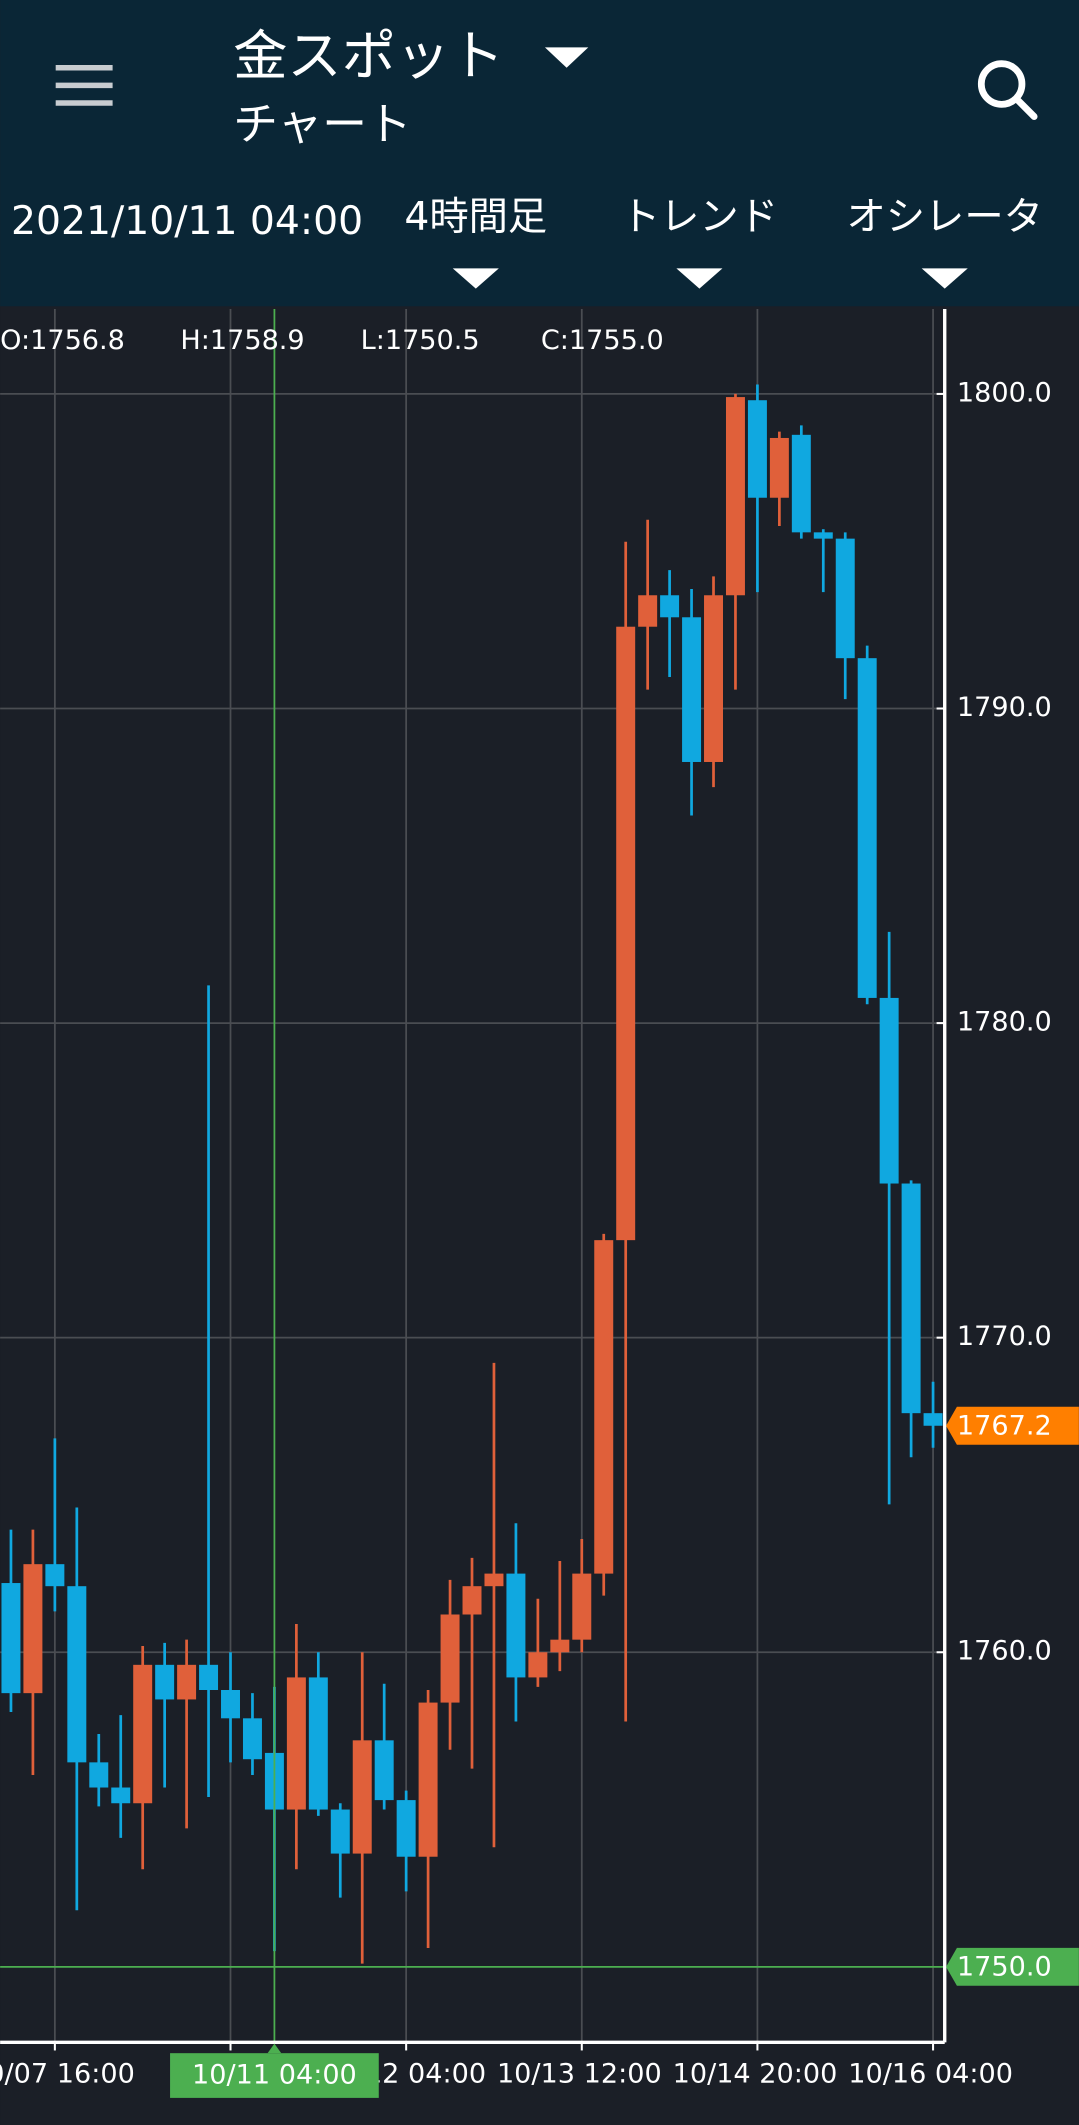  Describe the element at coordinates (1001, 84) in the screenshot. I see `search-circle` at that location.